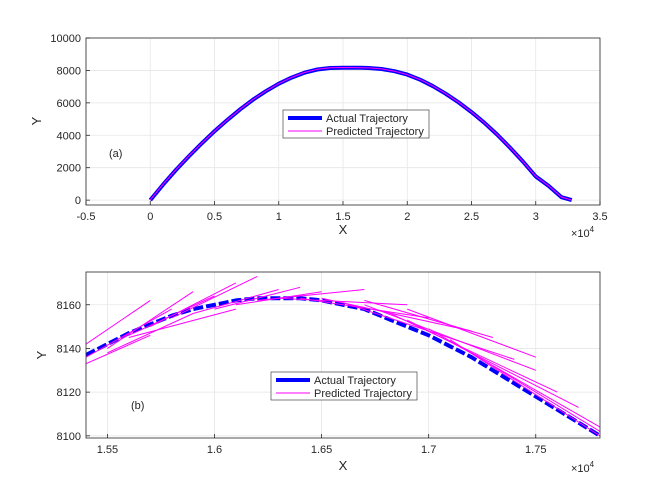 The image size is (664, 498). Describe the element at coordinates (150, 217) in the screenshot. I see `x-tick-label-a: 0` at that location.